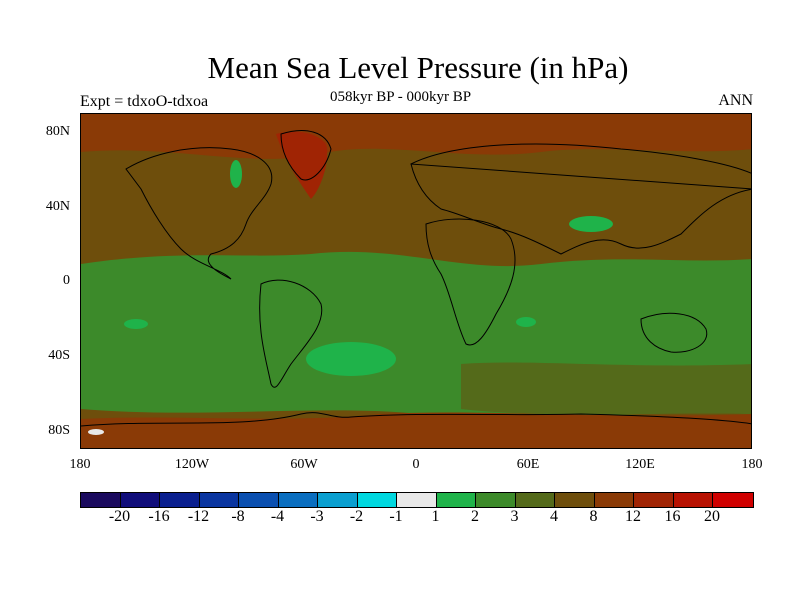  What do you see at coordinates (119, 516) in the screenshot?
I see `colorbar-label: -20` at bounding box center [119, 516].